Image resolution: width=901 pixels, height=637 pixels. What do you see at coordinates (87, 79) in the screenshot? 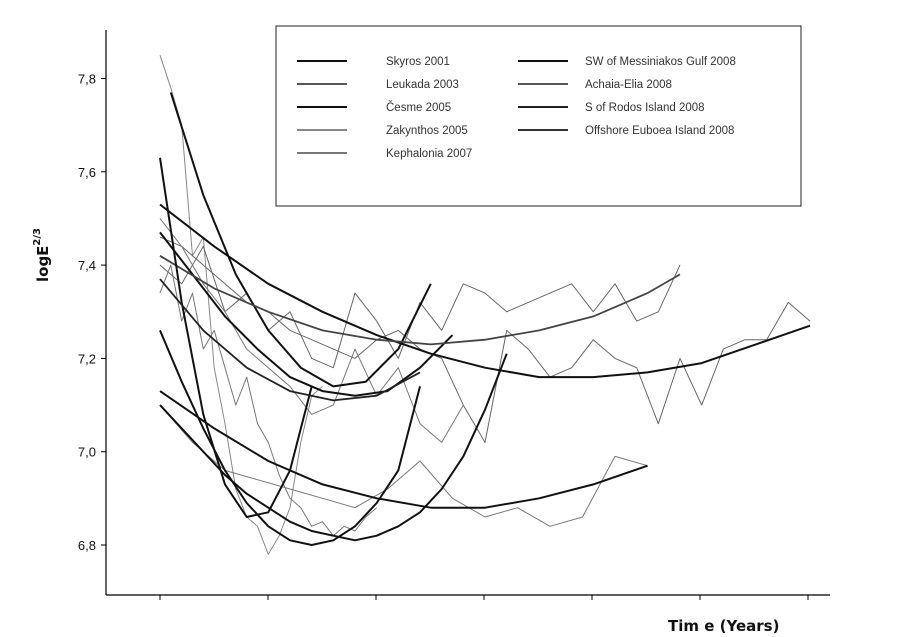
I see `y-tick-label: 7,8` at bounding box center [87, 79].